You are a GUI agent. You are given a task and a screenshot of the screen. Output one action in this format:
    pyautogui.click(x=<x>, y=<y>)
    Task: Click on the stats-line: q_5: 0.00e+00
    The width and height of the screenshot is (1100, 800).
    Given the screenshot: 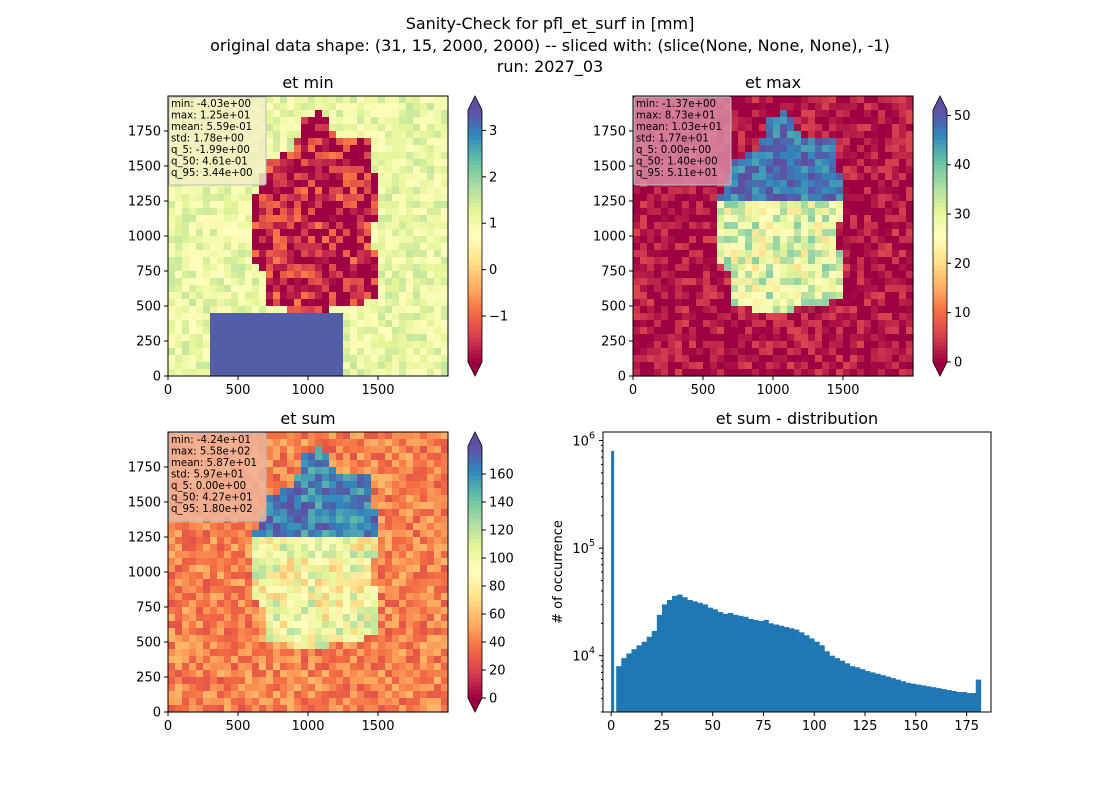 What is the action you would take?
    pyautogui.click(x=673, y=150)
    